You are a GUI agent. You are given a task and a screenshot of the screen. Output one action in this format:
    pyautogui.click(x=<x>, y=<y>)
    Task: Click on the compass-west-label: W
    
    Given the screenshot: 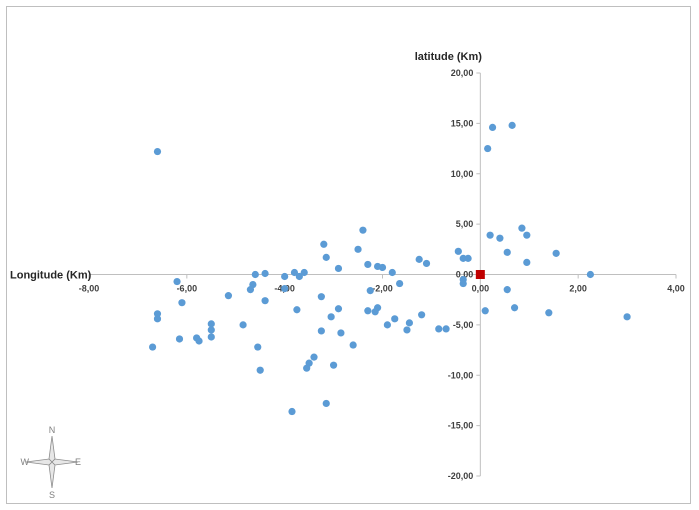 What is the action you would take?
    pyautogui.click(x=25, y=462)
    